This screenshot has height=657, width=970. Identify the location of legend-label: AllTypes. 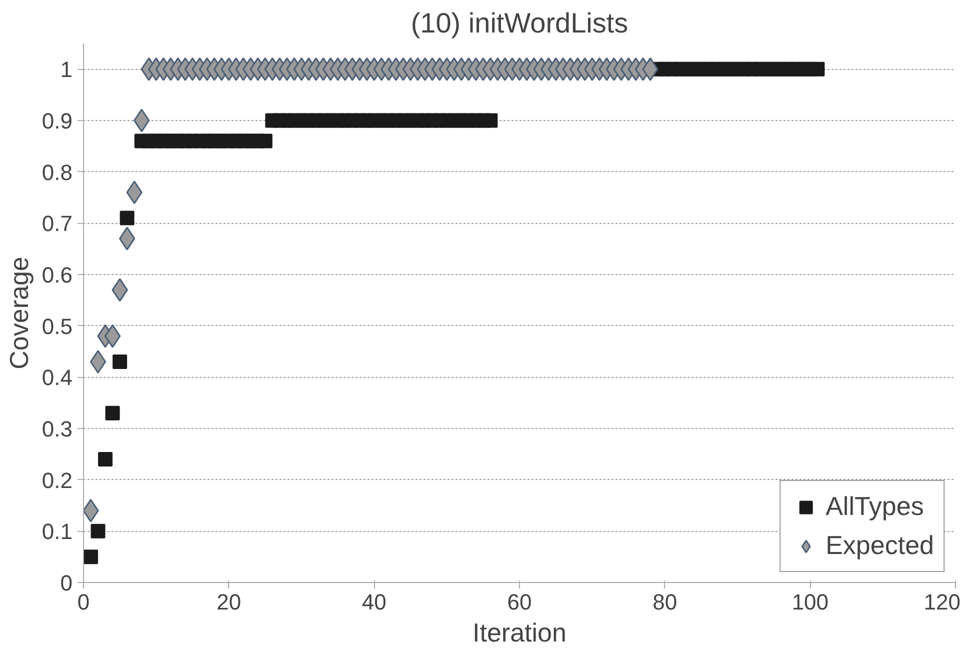
(875, 506).